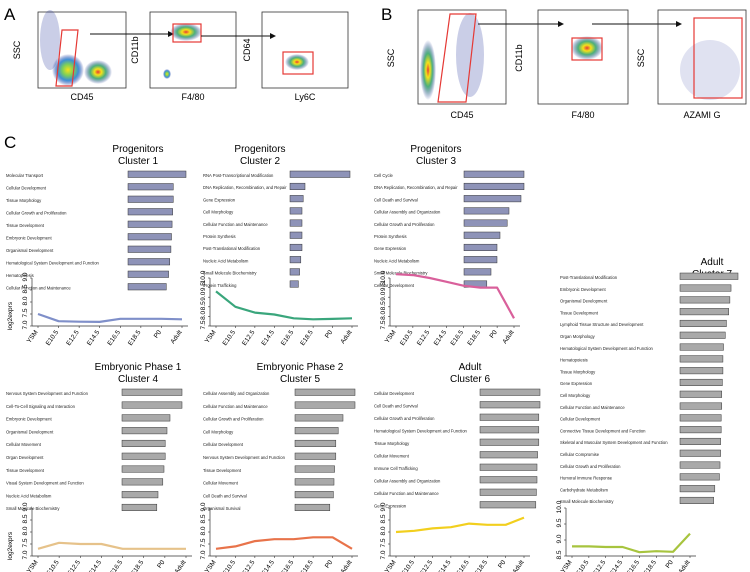  Describe the element at coordinates (295, 56) in the screenshot. I see `flow-plot-a3: Ly6C CD64` at that location.